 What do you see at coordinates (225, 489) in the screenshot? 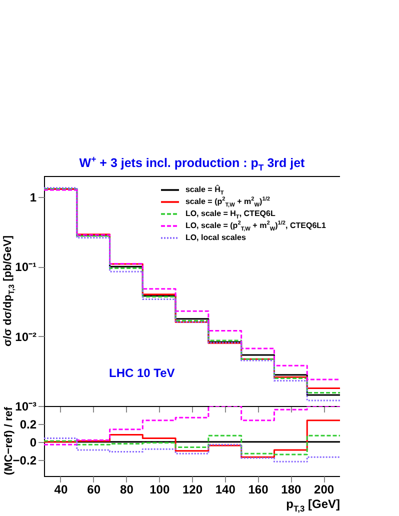
I see `x-tick-label: 140` at bounding box center [225, 489].